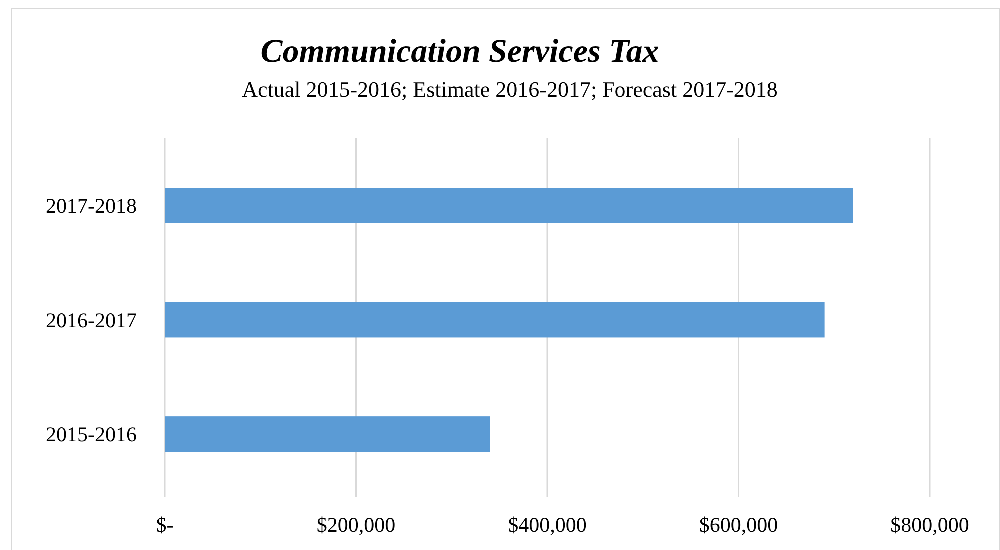  What do you see at coordinates (460, 52) in the screenshot?
I see `chart-title: Communication Services Tax` at bounding box center [460, 52].